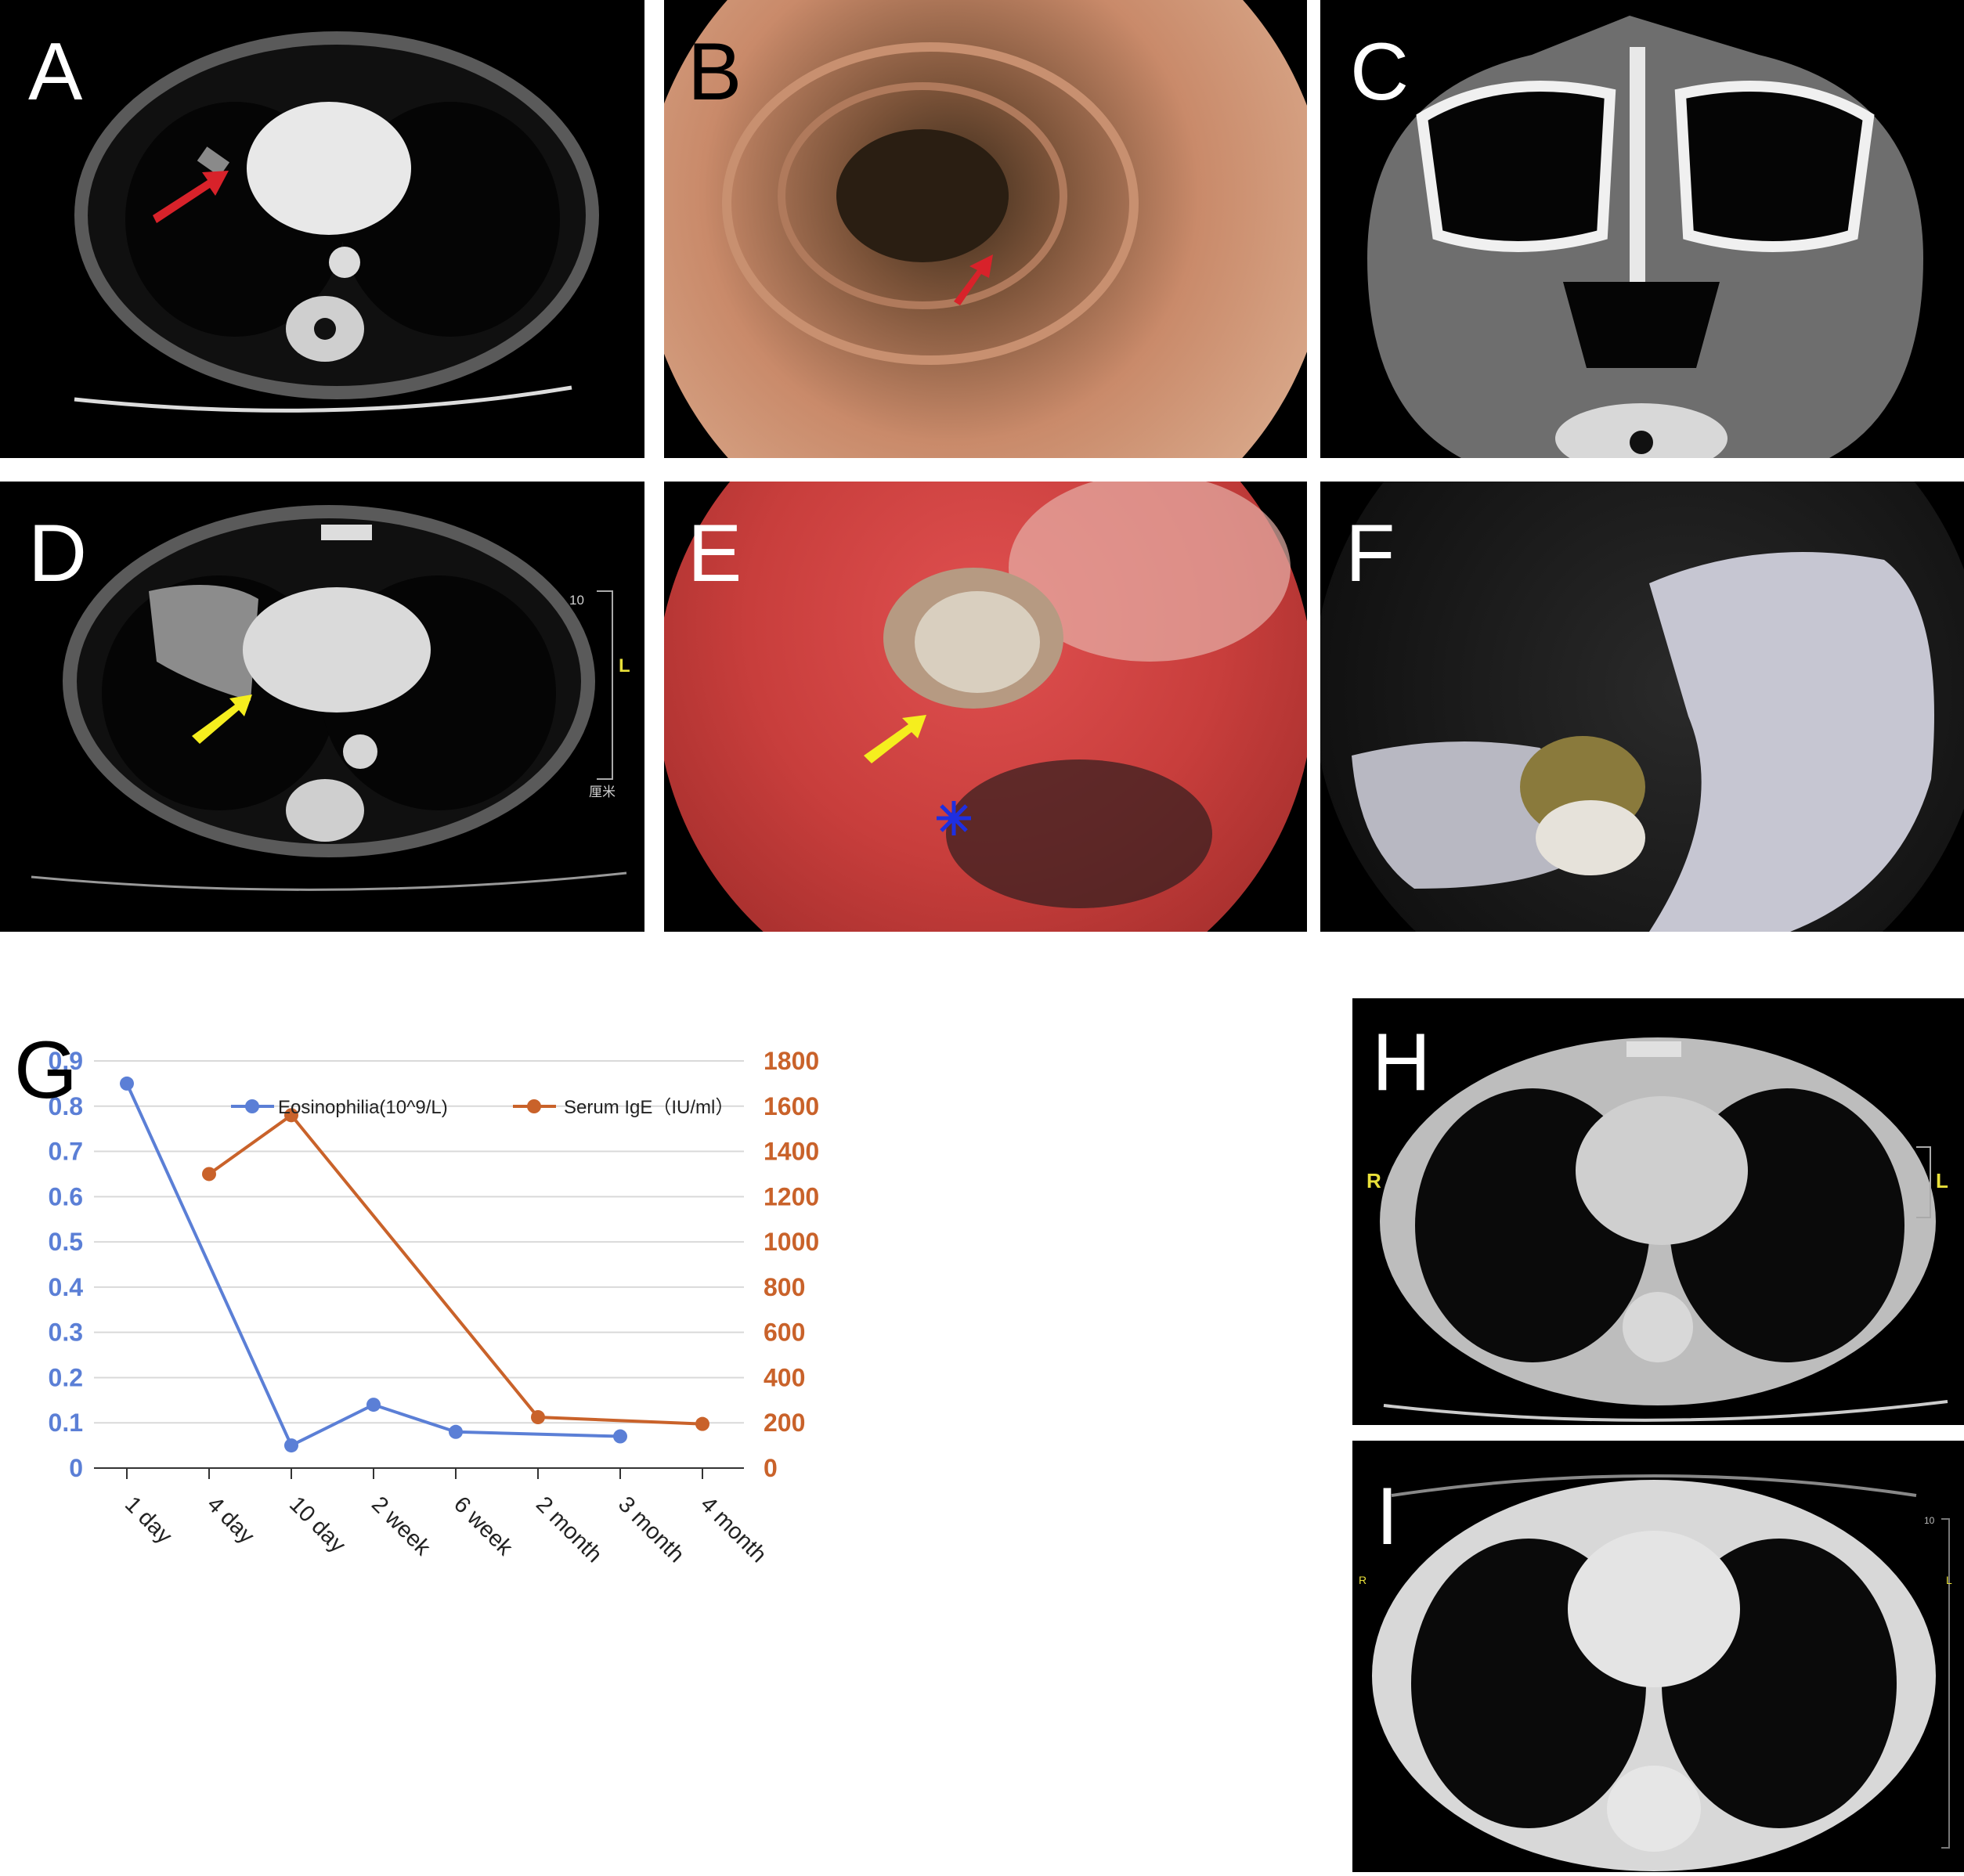  What do you see at coordinates (1661, 1672) in the screenshot?
I see `ct-lung-i` at bounding box center [1661, 1672].